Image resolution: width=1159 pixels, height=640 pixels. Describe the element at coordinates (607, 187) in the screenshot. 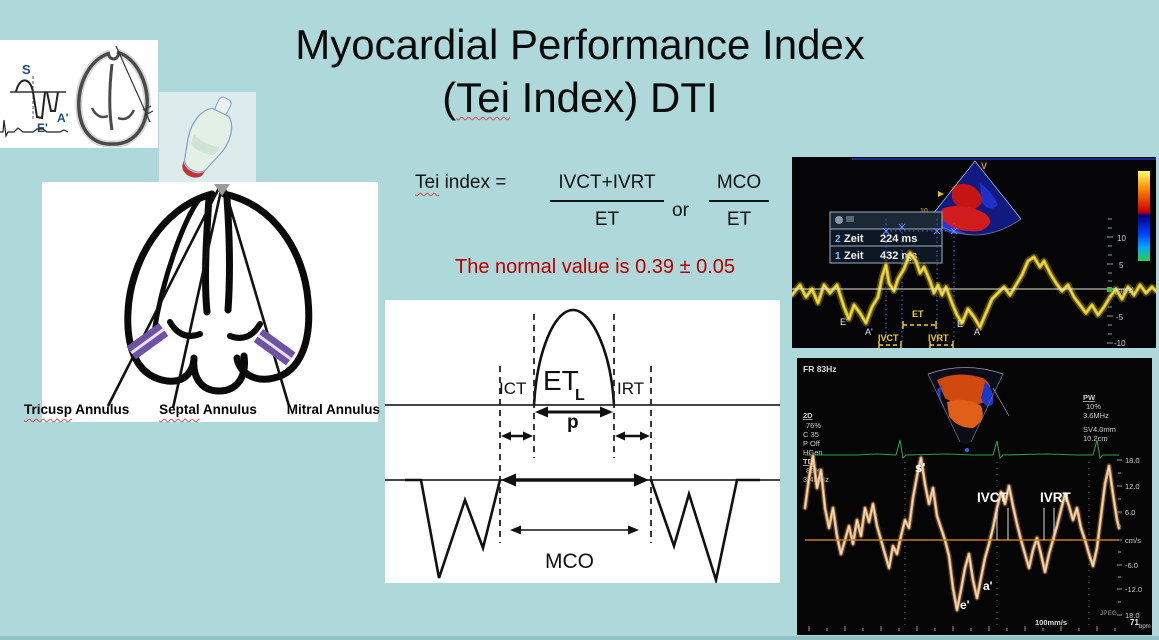

I see `numerator-1: IVCT+IVRT` at that location.